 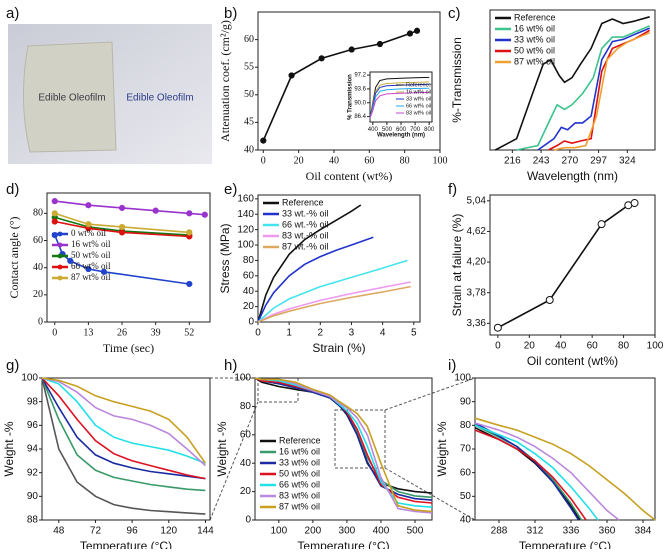 What do you see at coordinates (168, 531) in the screenshot?
I see `x-tick-label: 120` at bounding box center [168, 531].